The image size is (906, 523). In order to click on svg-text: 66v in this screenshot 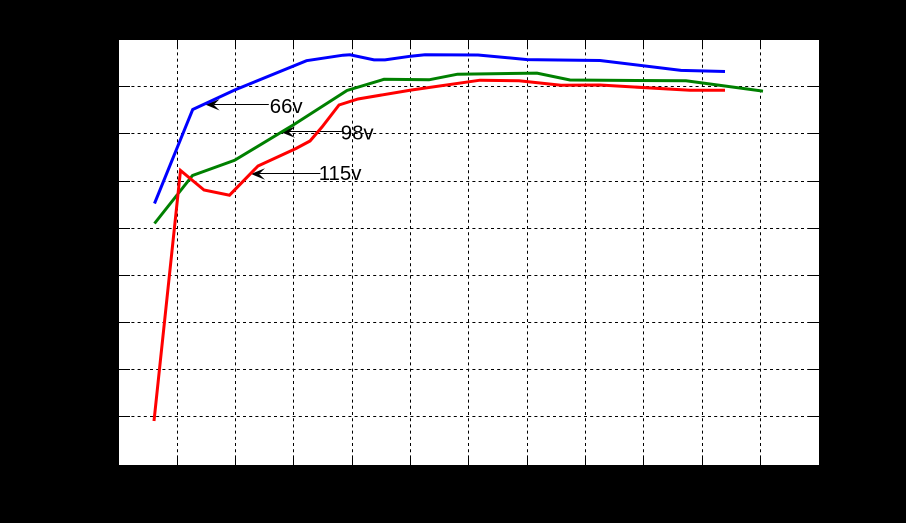, I will do `click(287, 107)`.